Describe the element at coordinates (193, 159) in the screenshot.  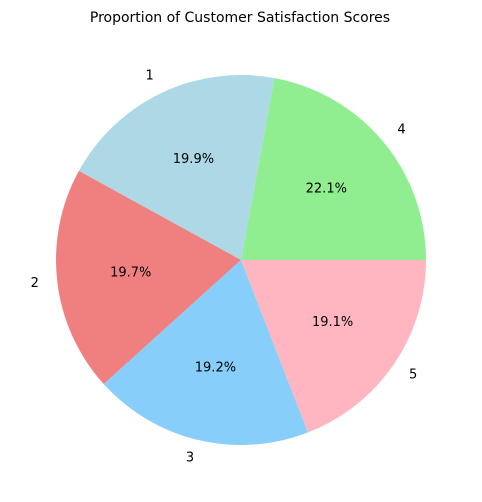
I see `pct-label-1: 19.9%` at that location.